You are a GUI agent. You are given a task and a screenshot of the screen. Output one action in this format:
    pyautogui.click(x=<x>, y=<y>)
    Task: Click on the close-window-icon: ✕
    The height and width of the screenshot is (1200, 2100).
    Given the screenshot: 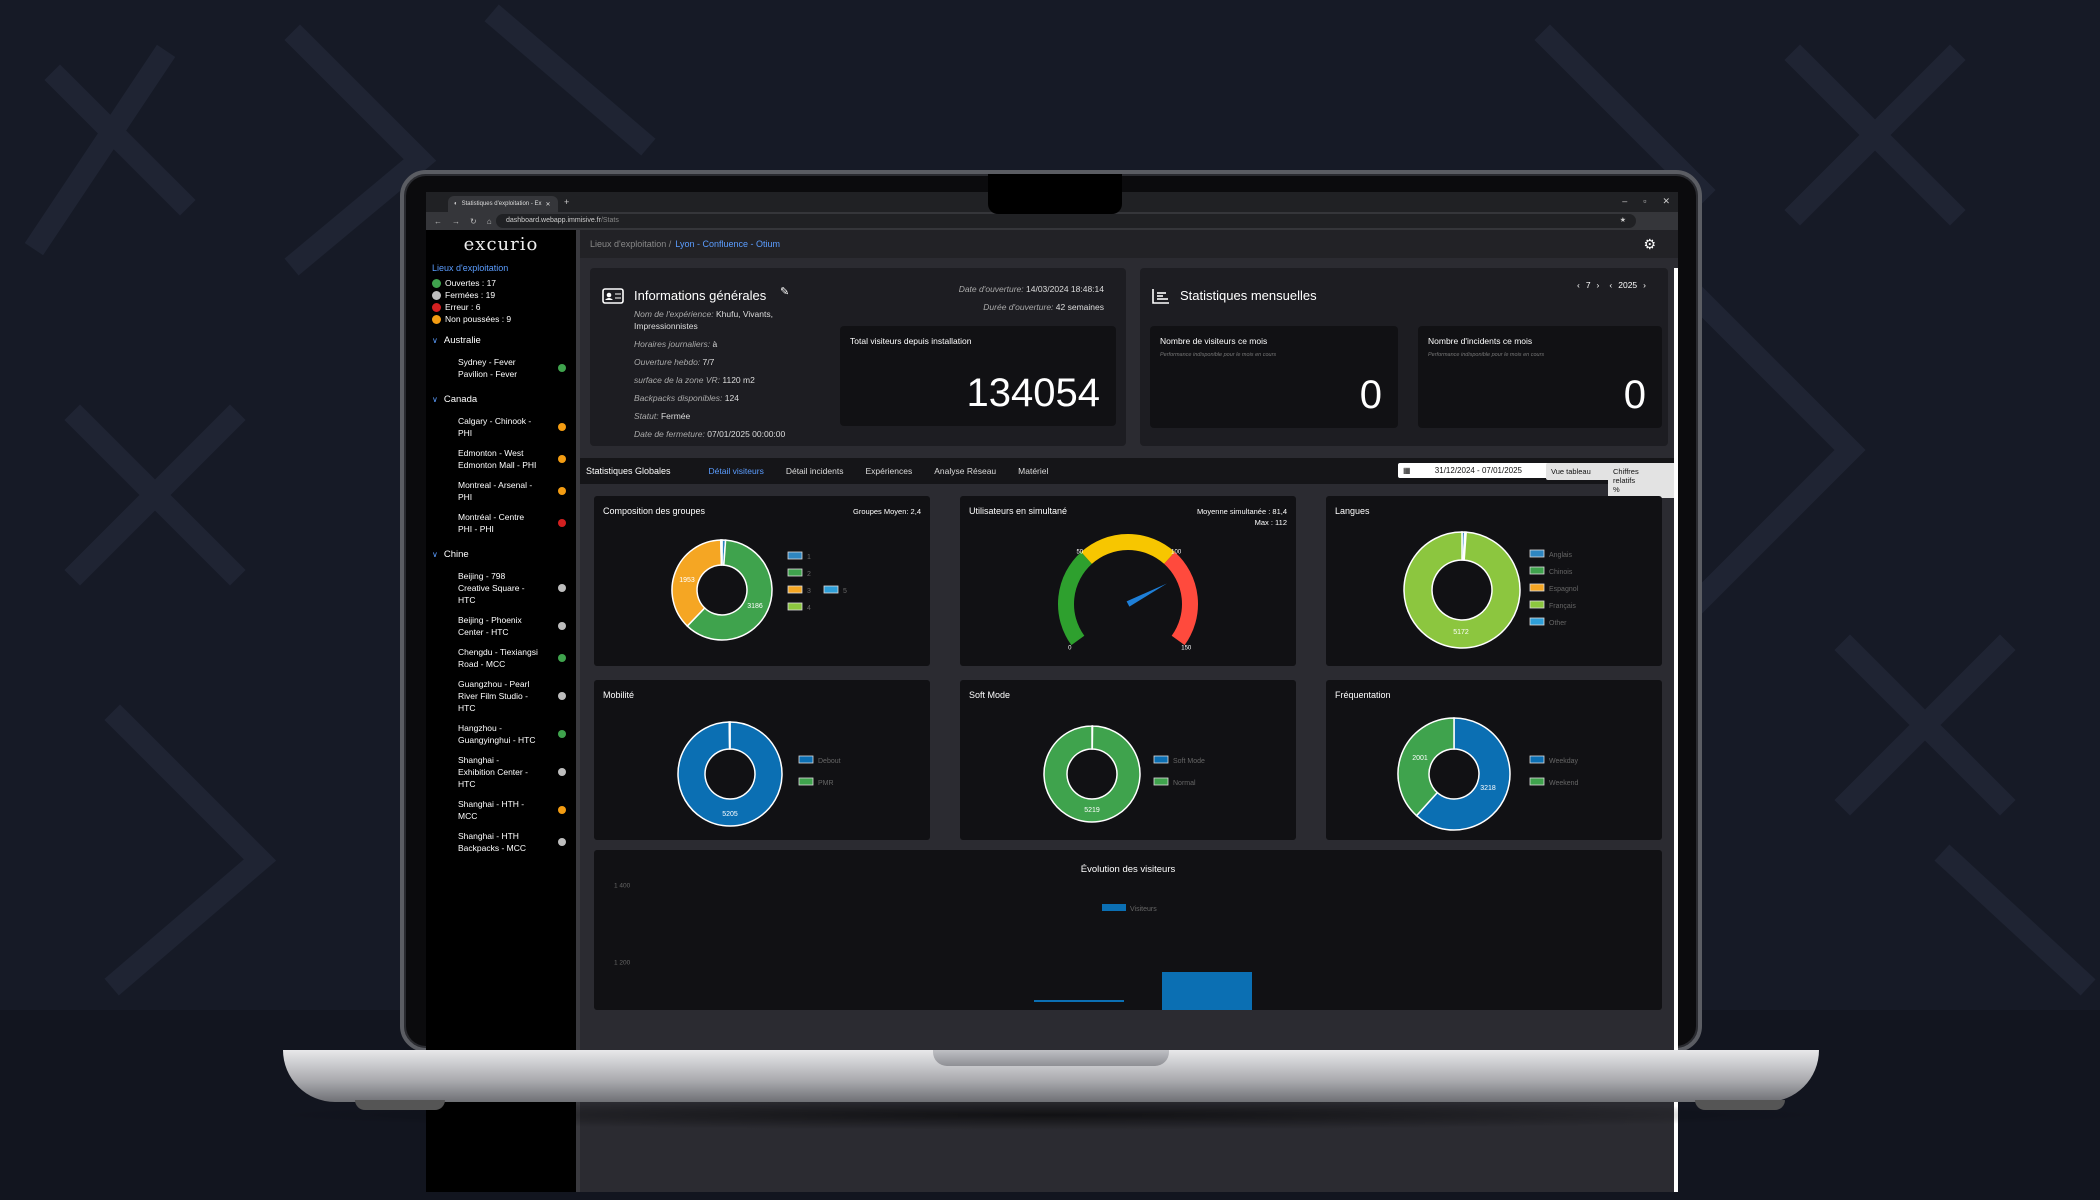 What is the action you would take?
    pyautogui.click(x=1666, y=201)
    